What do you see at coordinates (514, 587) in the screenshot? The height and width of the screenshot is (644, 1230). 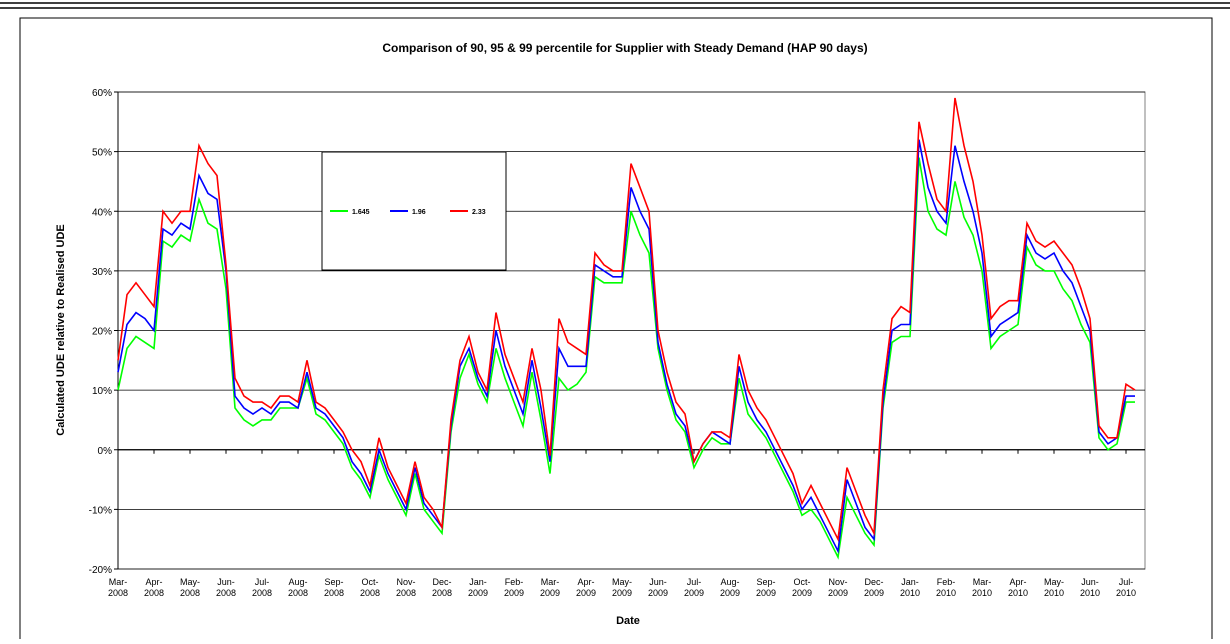 I see `x-tick-label: Feb-2009` at bounding box center [514, 587].